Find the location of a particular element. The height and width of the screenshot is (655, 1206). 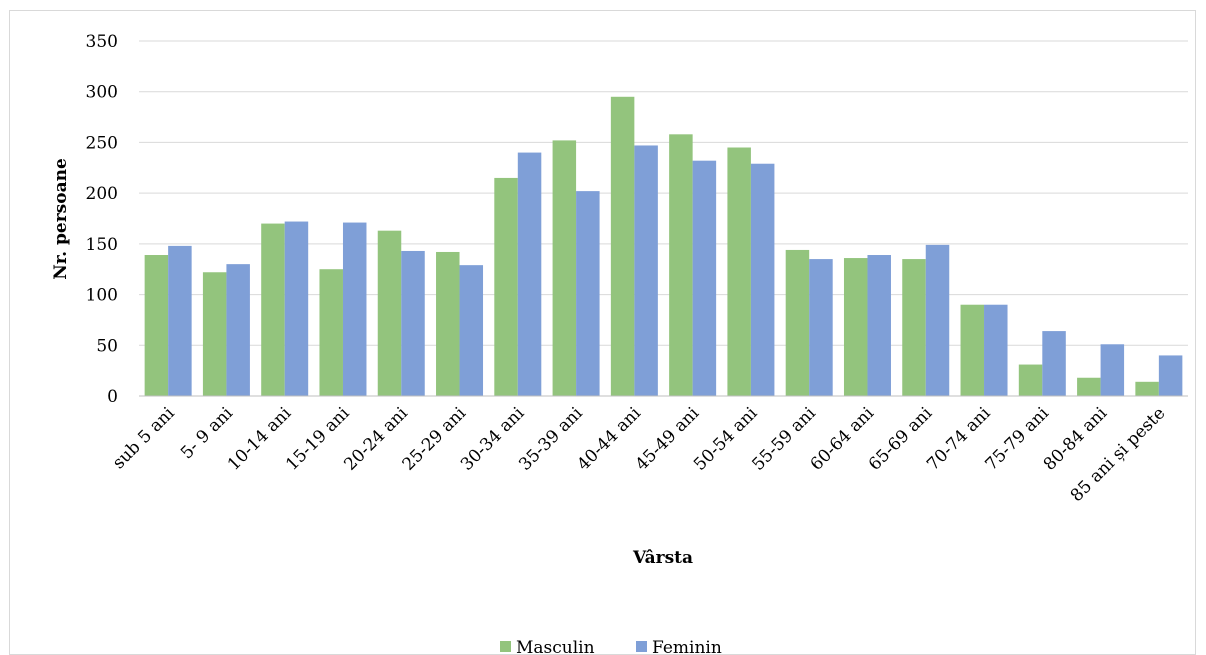

y-tick-label: 50 is located at coordinates (107, 346).